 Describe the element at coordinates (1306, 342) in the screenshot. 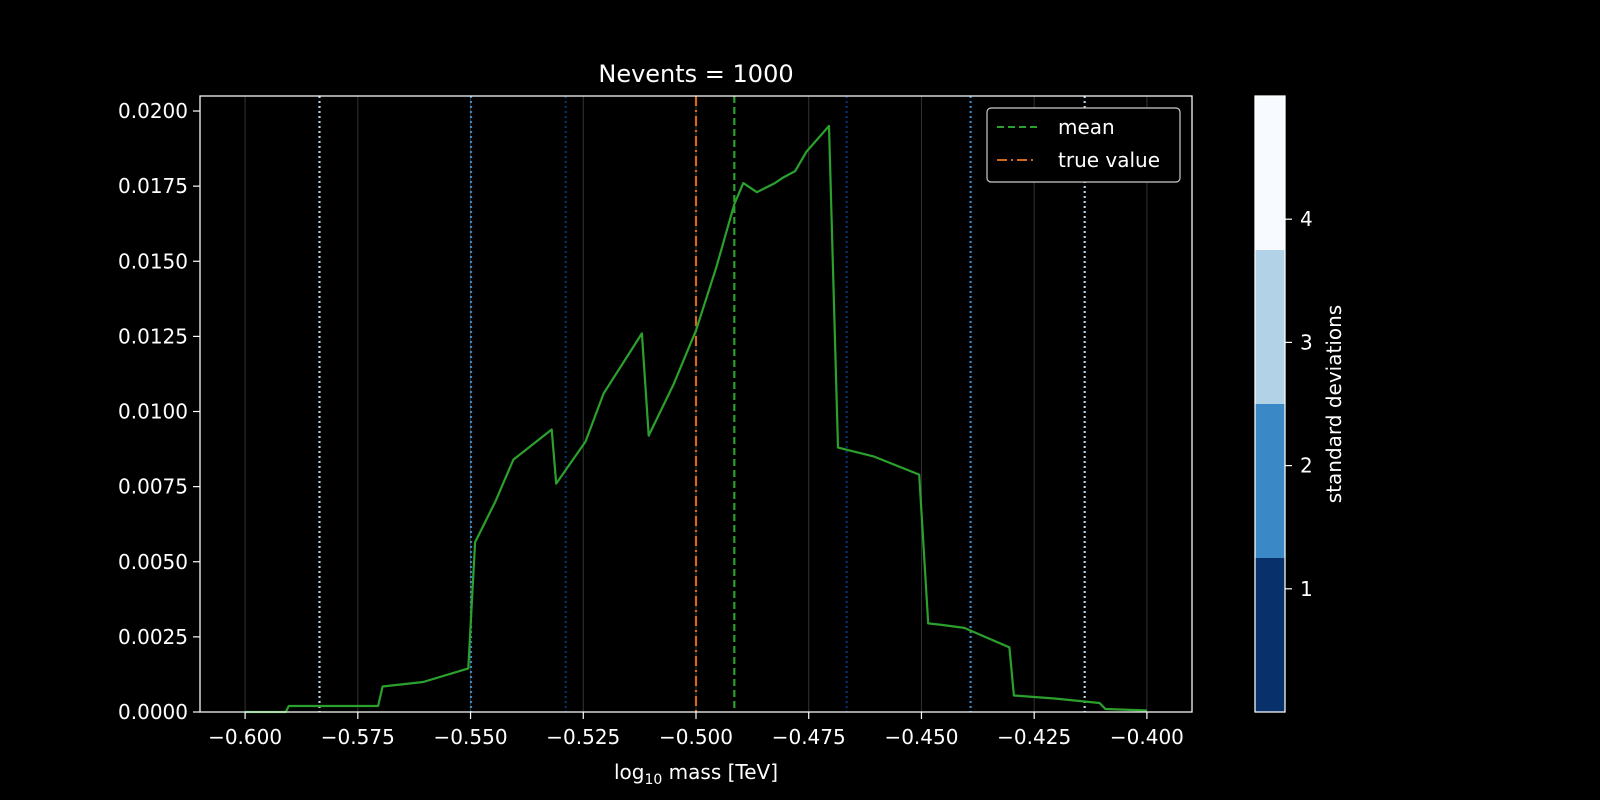

I see `colorbar-tick-label: 3` at that location.